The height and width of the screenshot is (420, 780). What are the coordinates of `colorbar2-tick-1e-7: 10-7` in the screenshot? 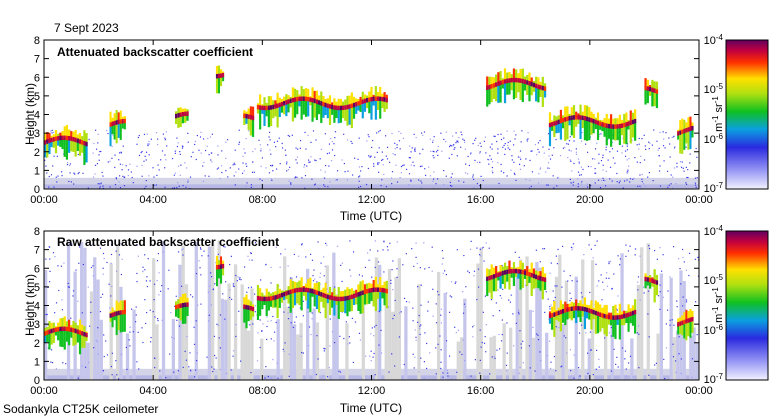 It's located at (714, 379).